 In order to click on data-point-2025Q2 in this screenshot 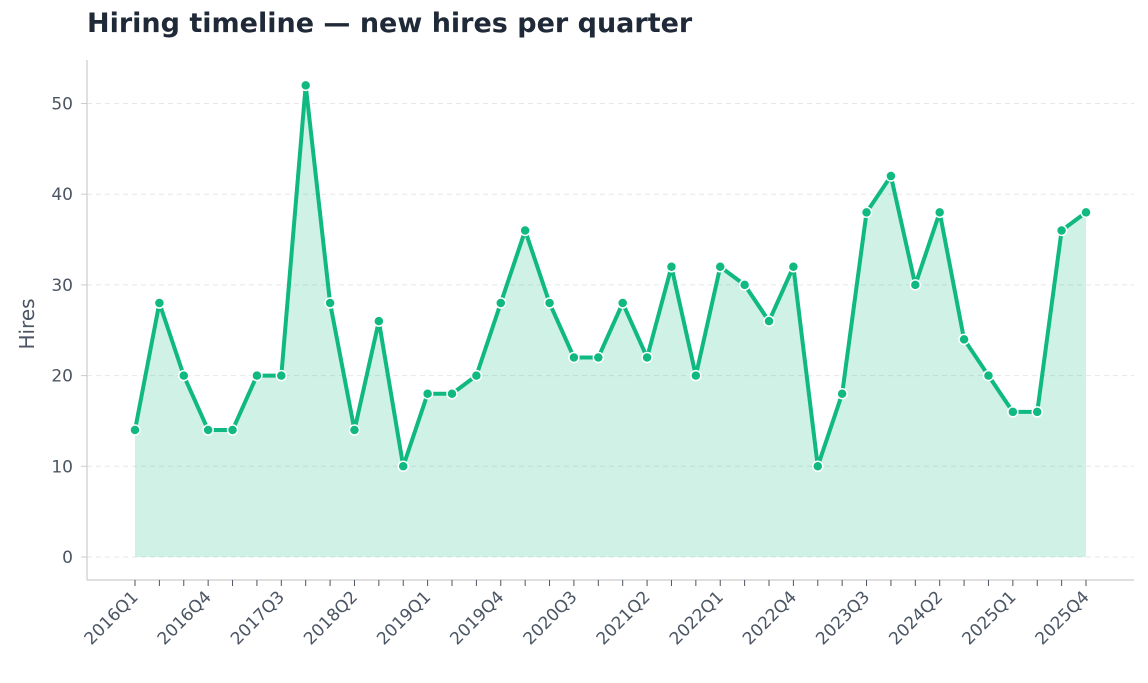, I will do `click(1037, 412)`.